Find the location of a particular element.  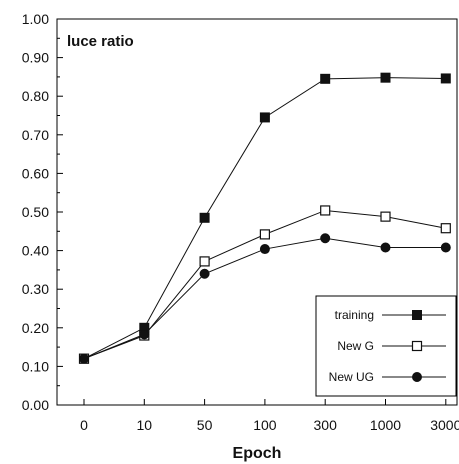

inner-title: luce ratio is located at coordinates (100, 41).